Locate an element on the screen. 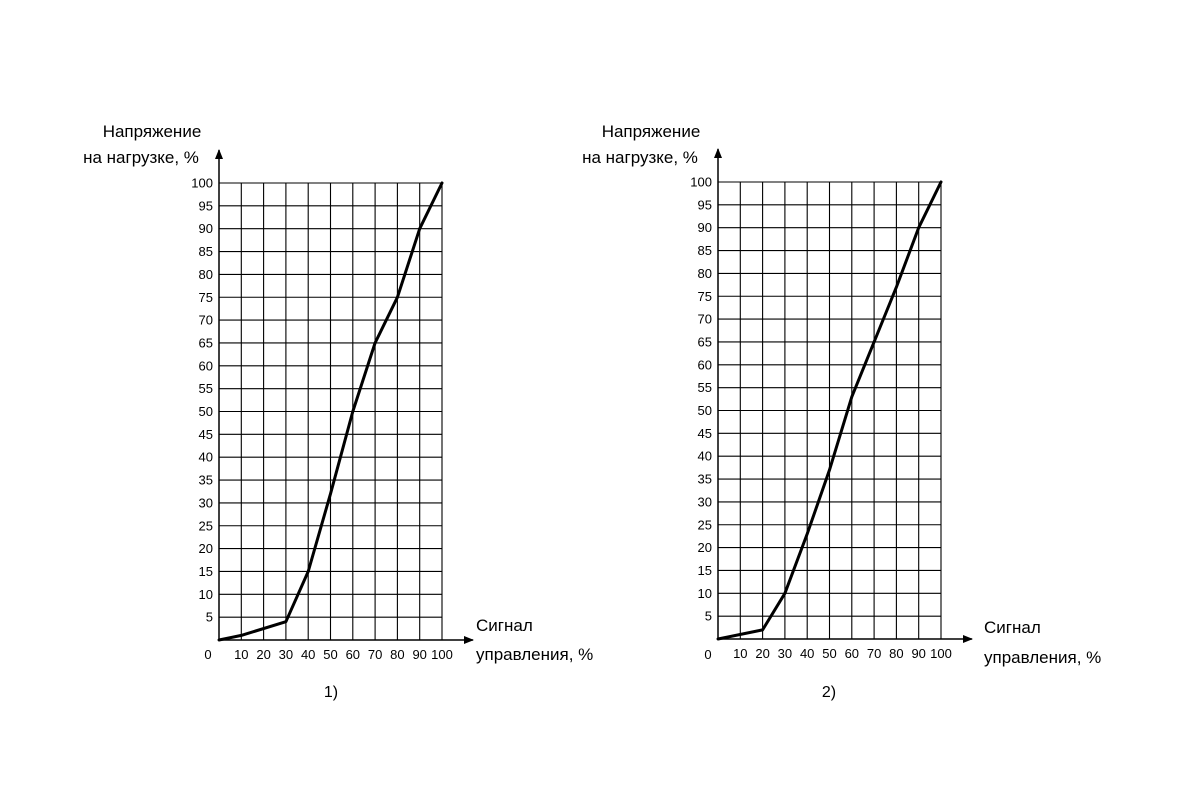 The image size is (1200, 800). chart-1-y-tick-label: 85 is located at coordinates (206, 251).